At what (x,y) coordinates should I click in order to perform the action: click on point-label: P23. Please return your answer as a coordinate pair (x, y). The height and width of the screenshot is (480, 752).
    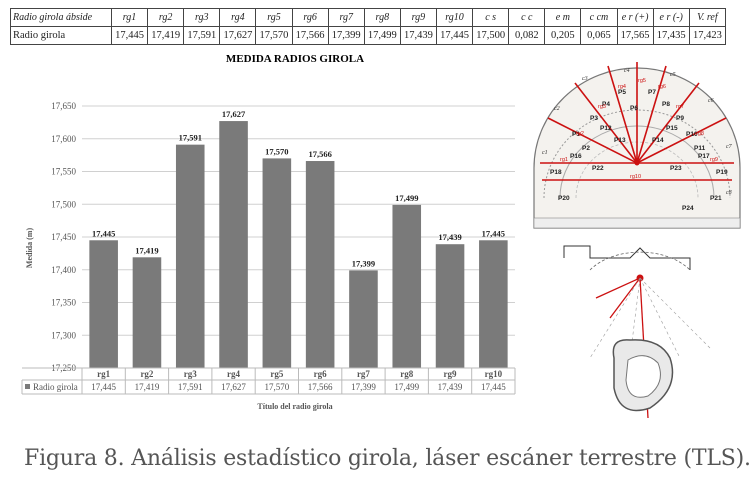
    Looking at the image, I should click on (676, 168).